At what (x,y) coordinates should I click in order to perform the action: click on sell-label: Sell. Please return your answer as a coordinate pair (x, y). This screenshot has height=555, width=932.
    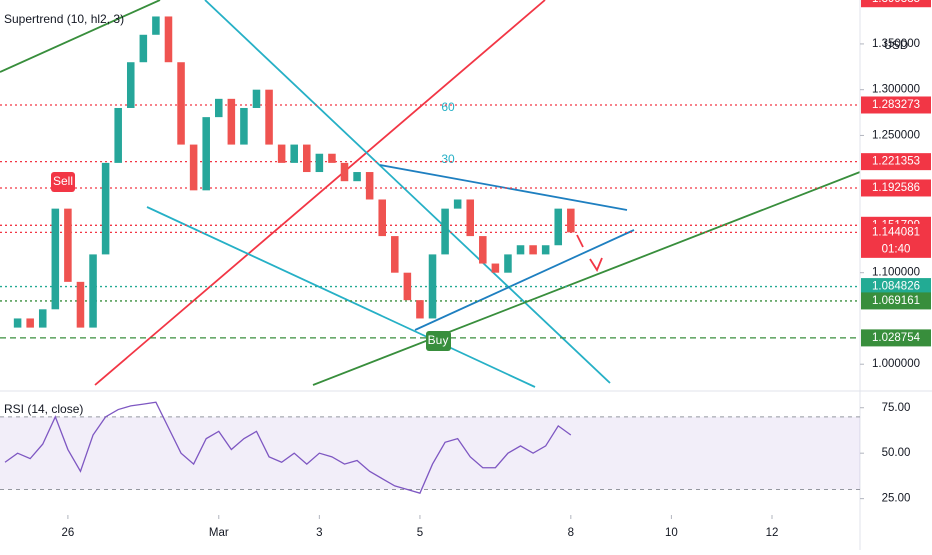
    Looking at the image, I should click on (63, 181).